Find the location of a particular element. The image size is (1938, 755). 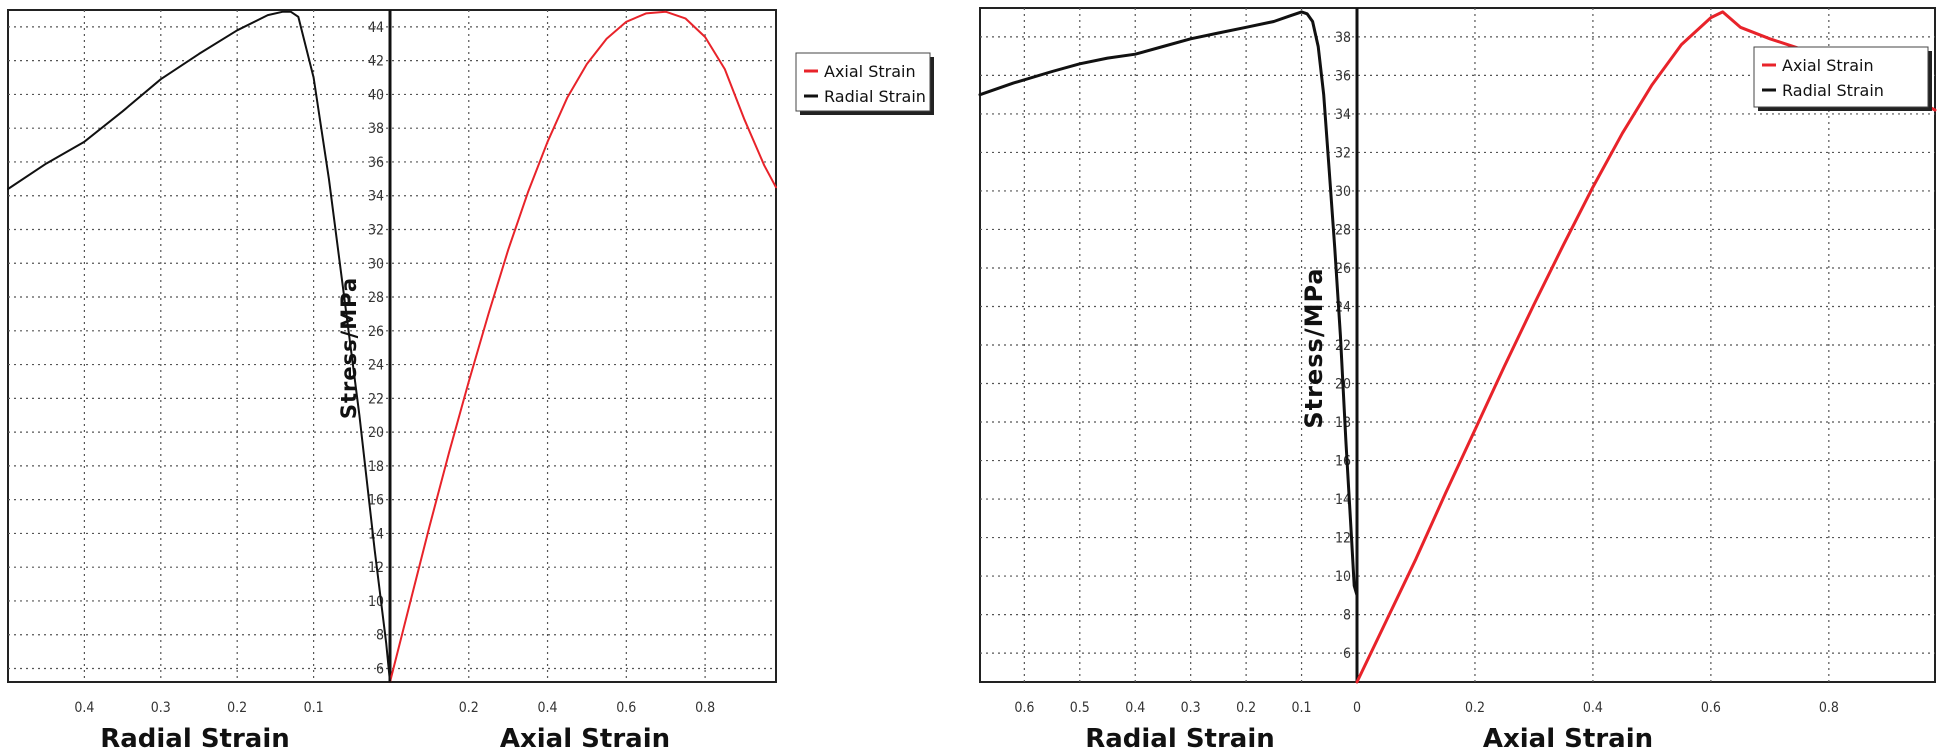

y-tick-label: 42 is located at coordinates (376, 62).